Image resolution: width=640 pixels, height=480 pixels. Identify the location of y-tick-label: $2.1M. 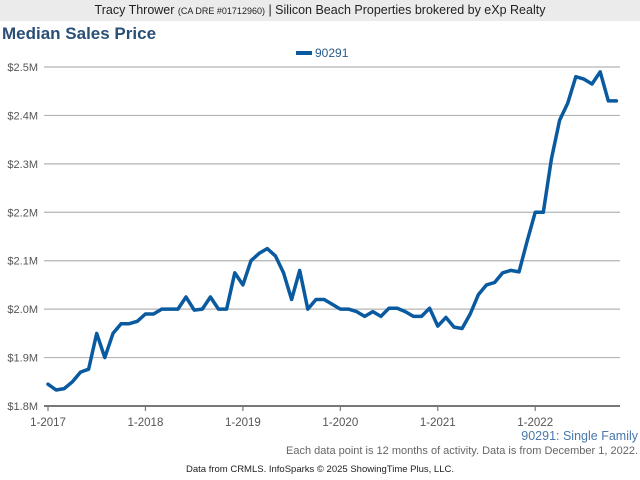
(22, 262).